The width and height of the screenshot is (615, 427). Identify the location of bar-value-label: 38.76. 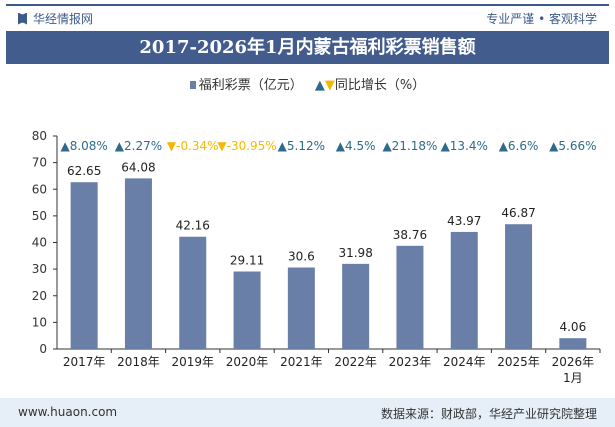
(410, 235).